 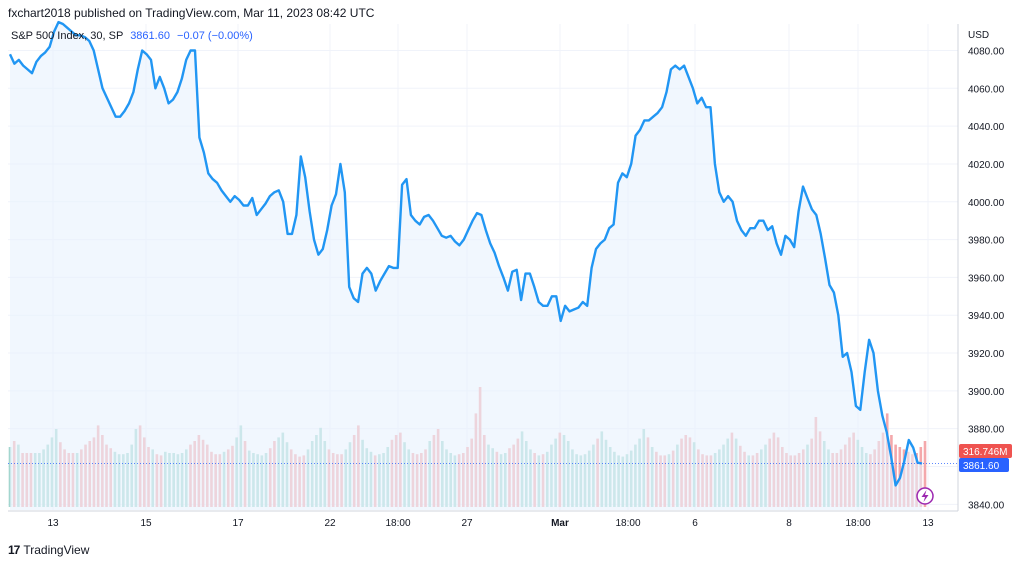 What do you see at coordinates (986, 392) in the screenshot?
I see `price-tick-label: 3900.00` at bounding box center [986, 392].